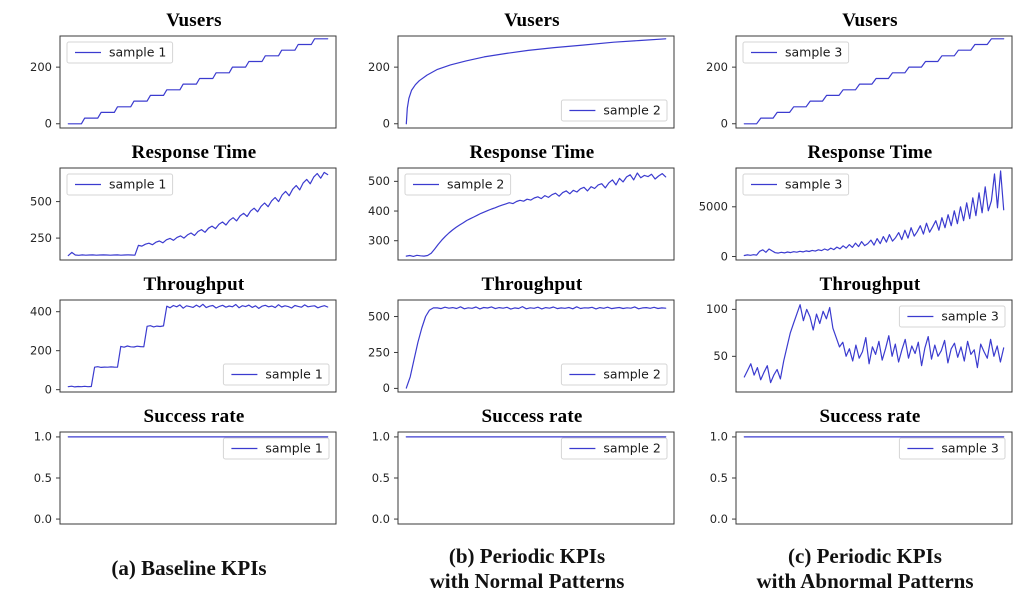 This screenshot has width=1024, height=598. Describe the element at coordinates (527, 580) in the screenshot. I see `caption-line: with Normal Patterns` at that location.